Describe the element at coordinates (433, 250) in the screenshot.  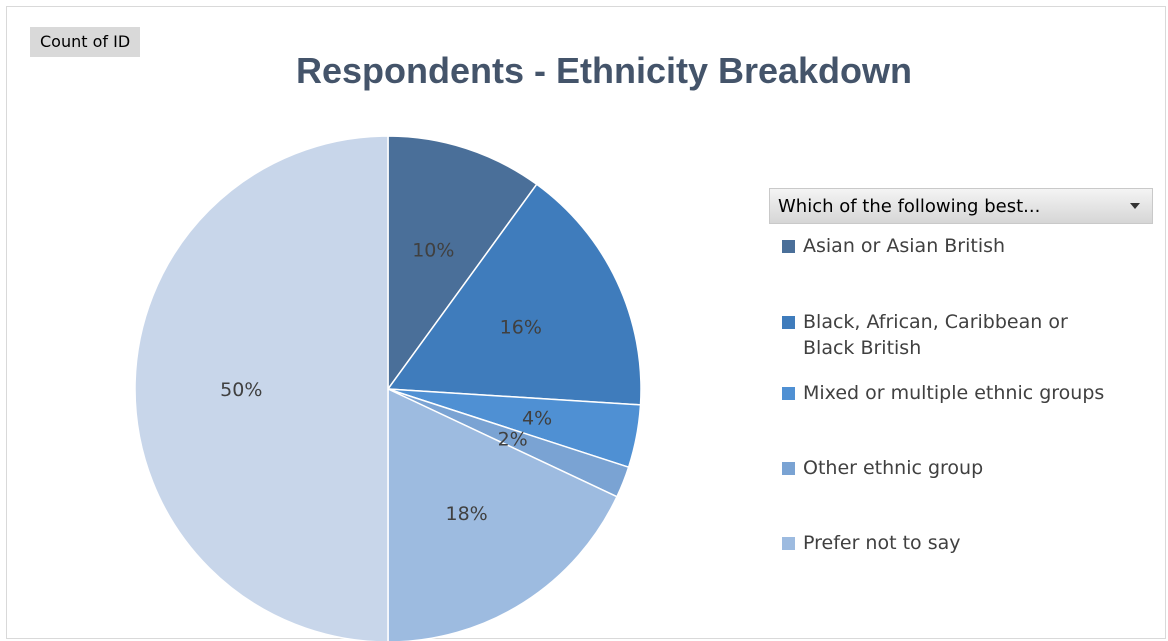
I see `data-label-1: 10%` at that location.